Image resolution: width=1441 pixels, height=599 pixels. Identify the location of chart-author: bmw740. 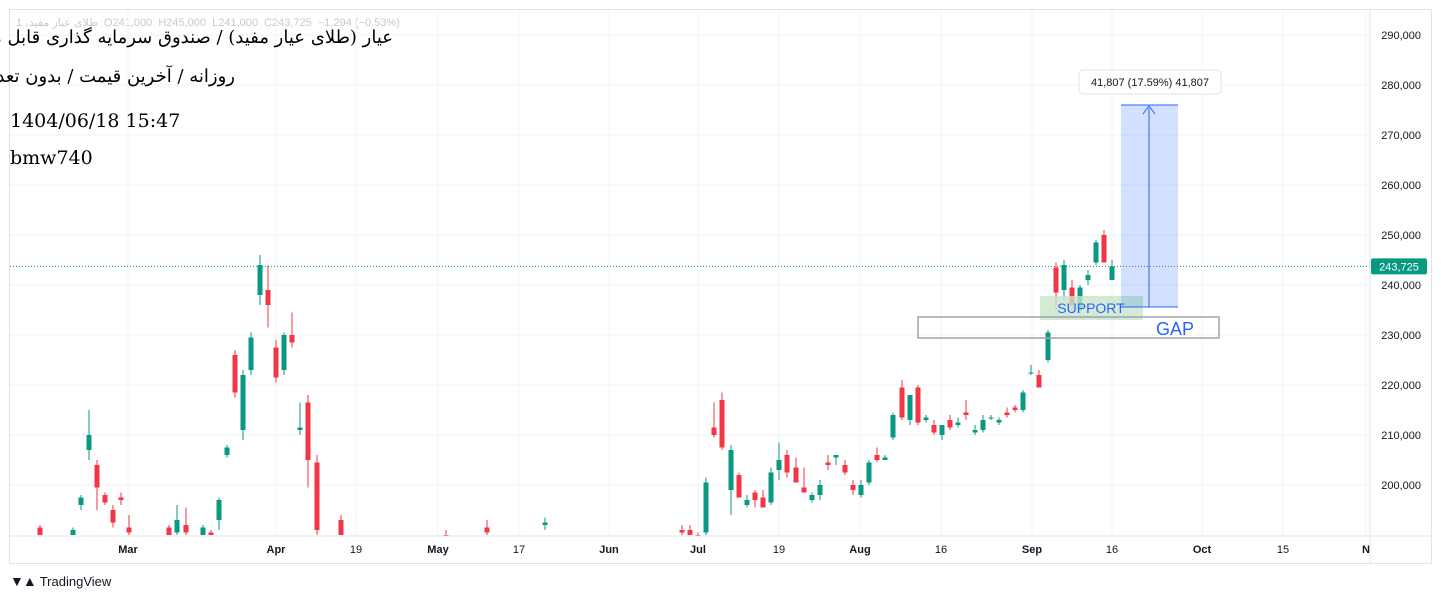
(51, 158).